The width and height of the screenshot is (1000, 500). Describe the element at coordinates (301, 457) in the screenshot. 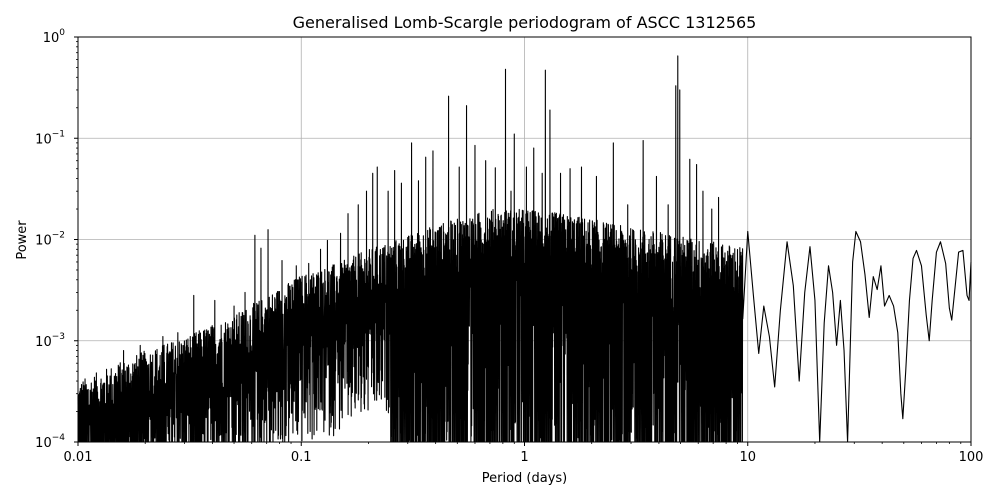

I see `x-tick-label: 0.1` at that location.